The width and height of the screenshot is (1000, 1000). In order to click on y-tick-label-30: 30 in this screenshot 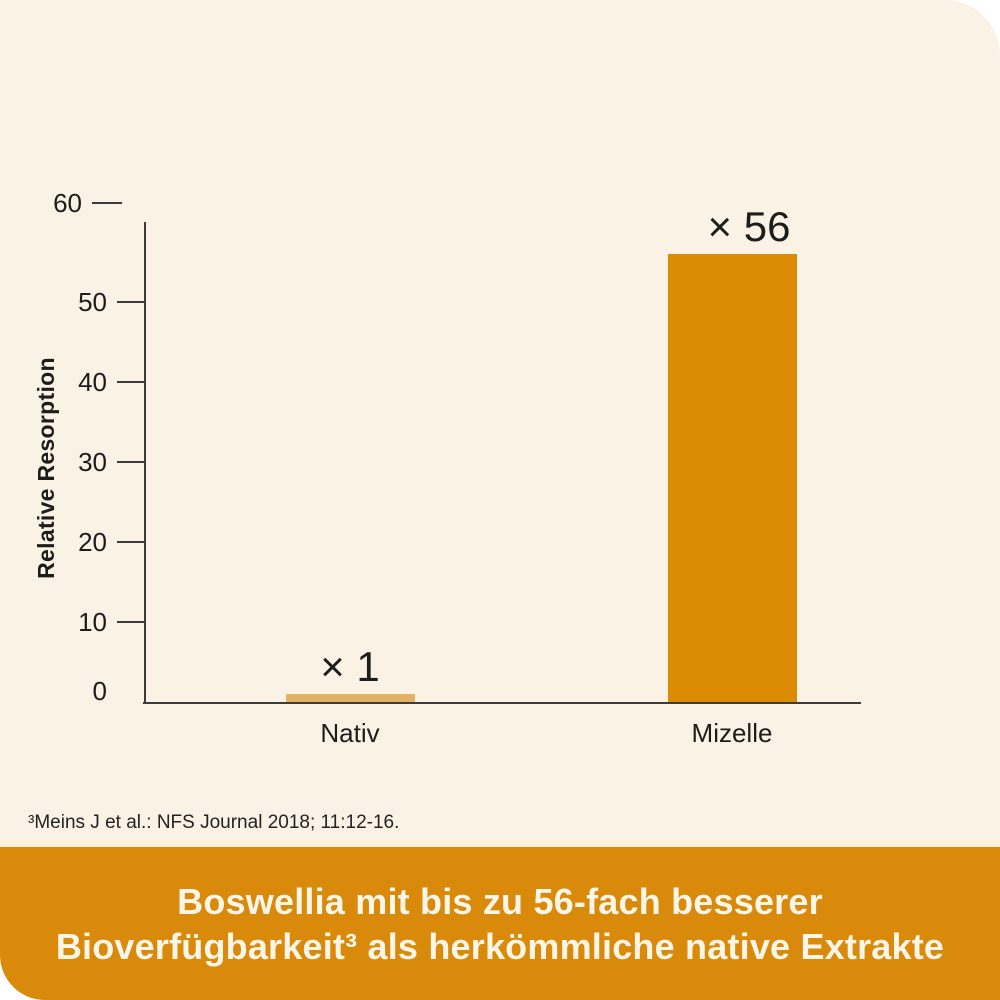, I will do `click(92, 462)`.